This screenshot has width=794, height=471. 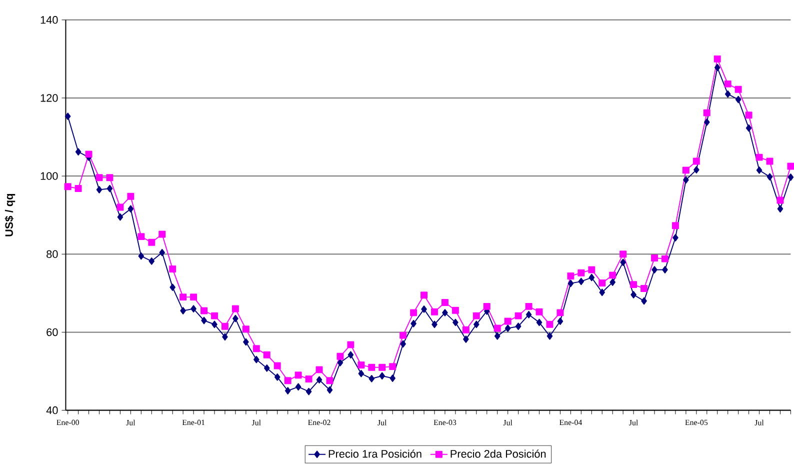 I want to click on y-axis-title: US$ / qq, so click(x=10, y=215).